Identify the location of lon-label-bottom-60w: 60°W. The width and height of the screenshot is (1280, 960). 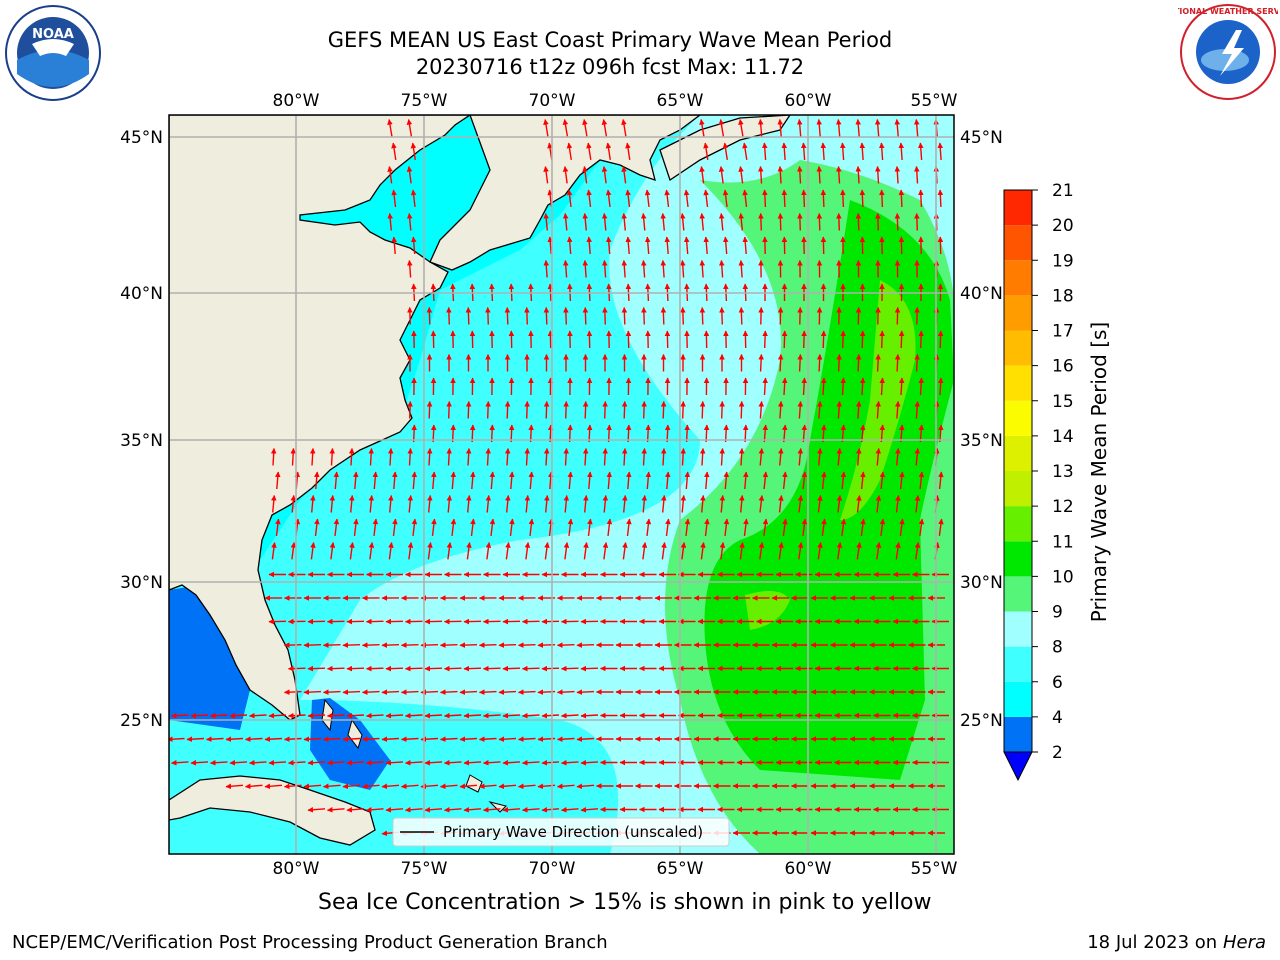
(808, 869).